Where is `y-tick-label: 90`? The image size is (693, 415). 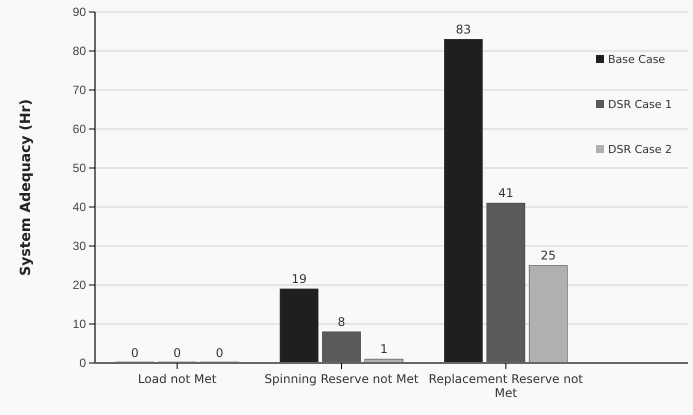
y-tick-label: 90 is located at coordinates (79, 11).